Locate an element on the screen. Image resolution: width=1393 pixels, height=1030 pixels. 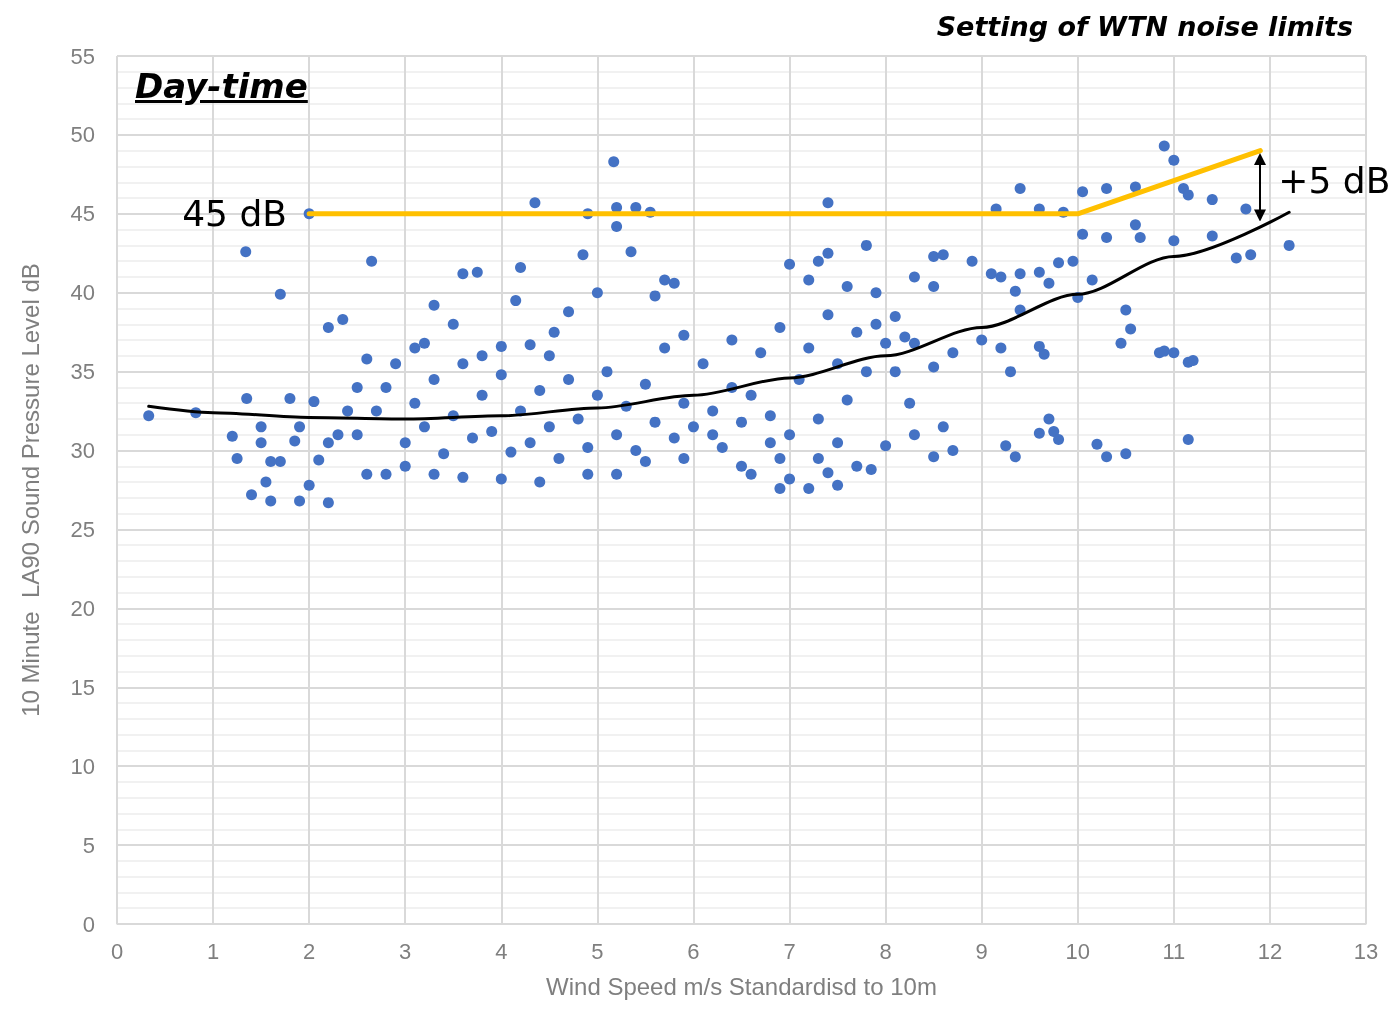
annotation: 45 dB is located at coordinates (234, 214).